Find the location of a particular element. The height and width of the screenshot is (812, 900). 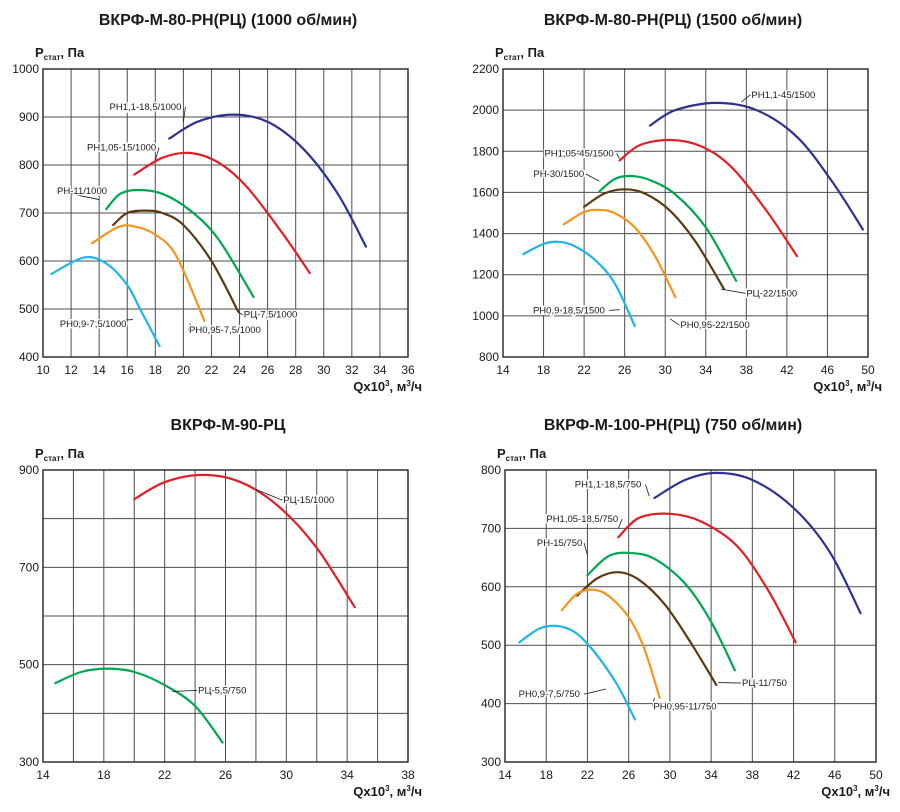

series-label: РН0,9-7,5/750 is located at coordinates (549, 694).